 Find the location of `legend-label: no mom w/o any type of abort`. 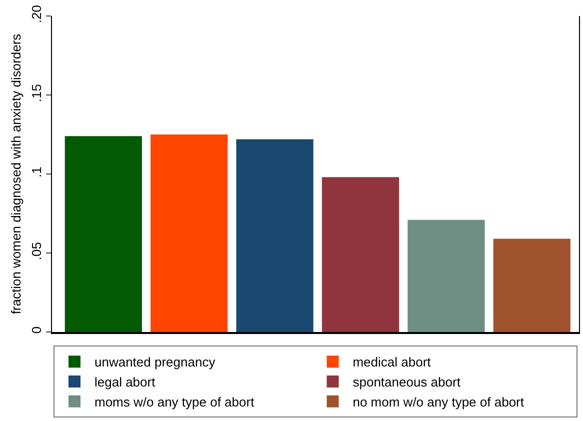

legend-label: no mom w/o any type of abort is located at coordinates (438, 402).